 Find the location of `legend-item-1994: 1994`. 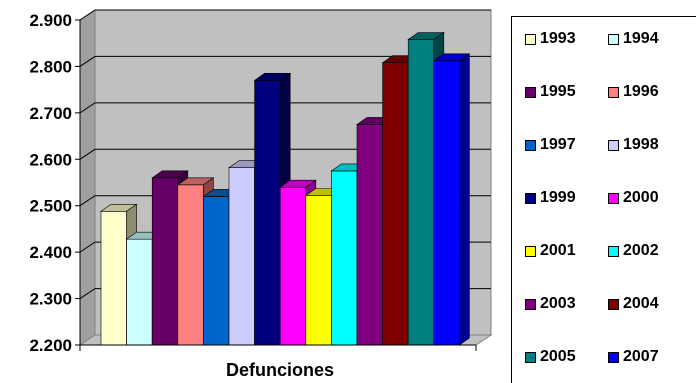

legend-item-1994: 1994 is located at coordinates (633, 39).